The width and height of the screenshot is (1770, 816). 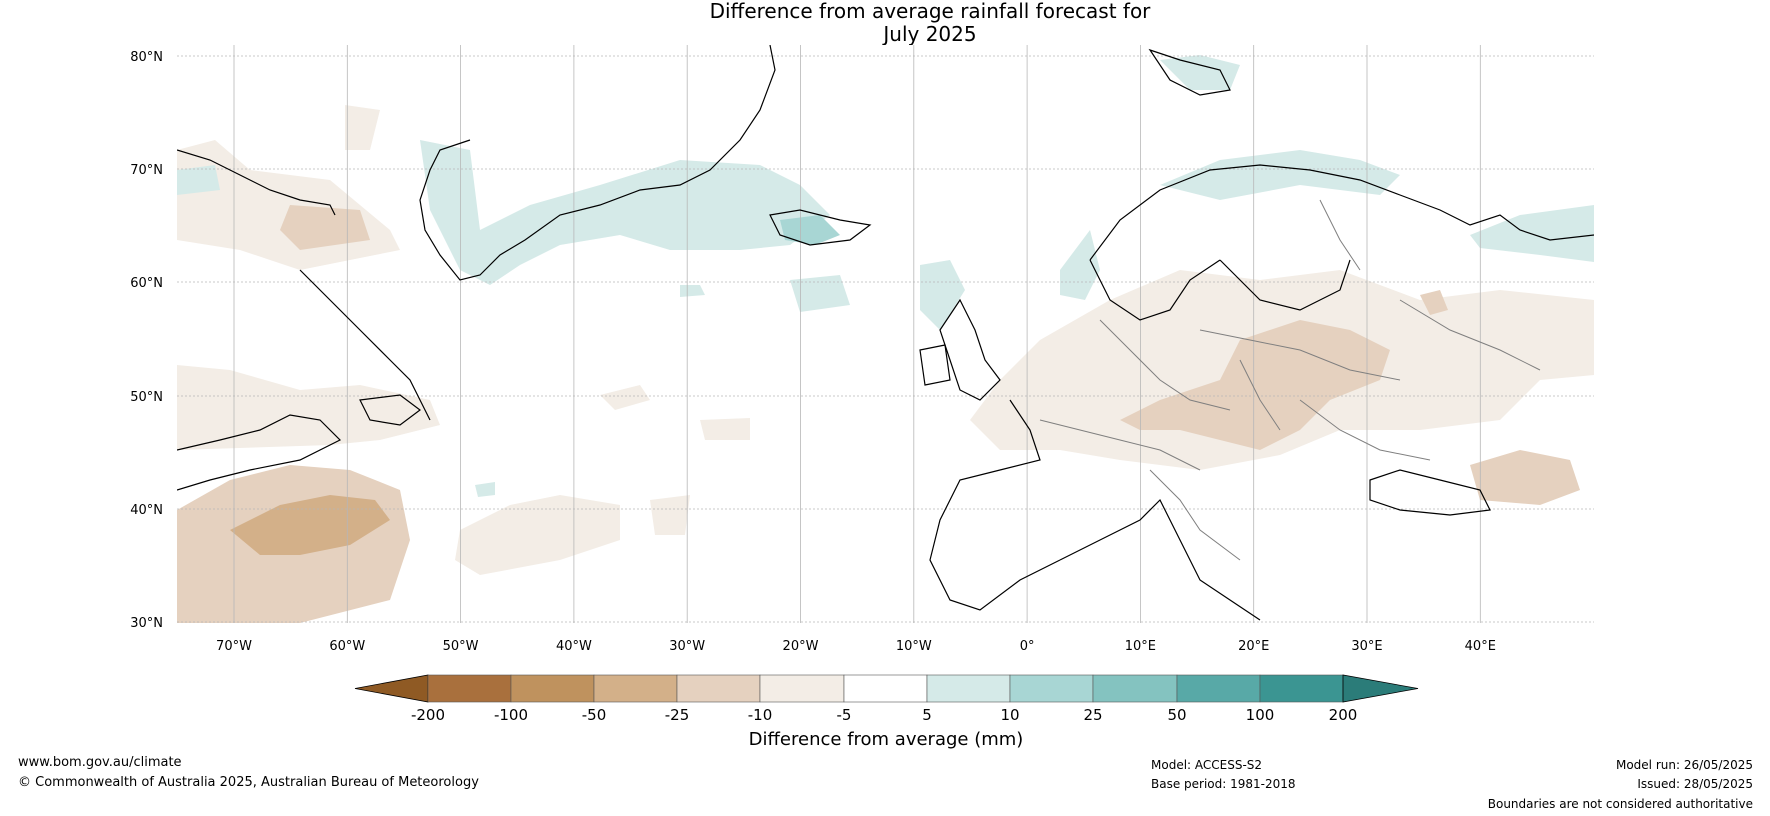 I want to click on longitude-tick-label: 60°W, so click(x=347, y=646).